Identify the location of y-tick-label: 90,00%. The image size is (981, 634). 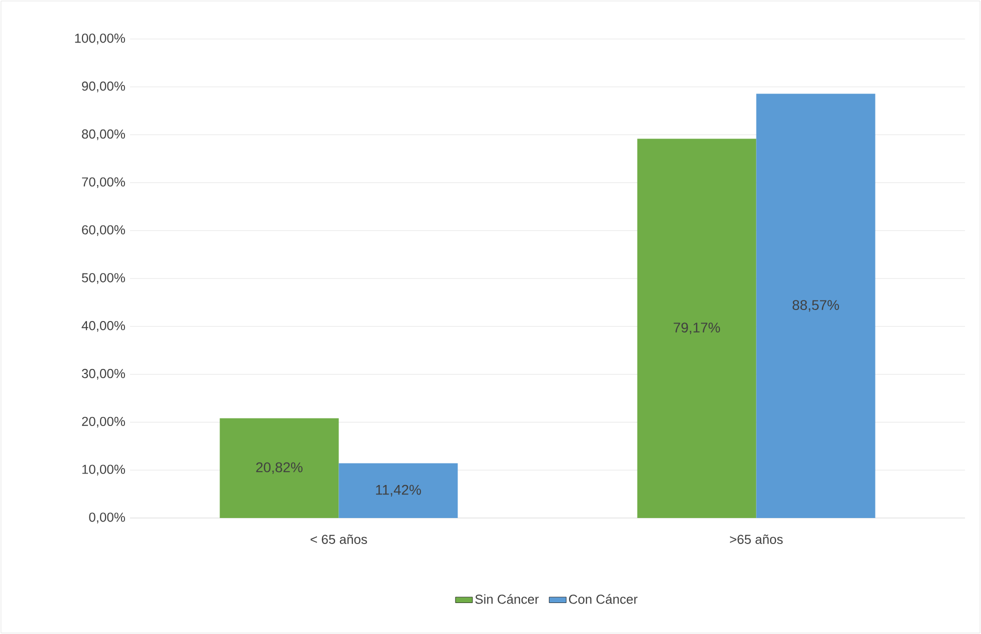
(103, 87).